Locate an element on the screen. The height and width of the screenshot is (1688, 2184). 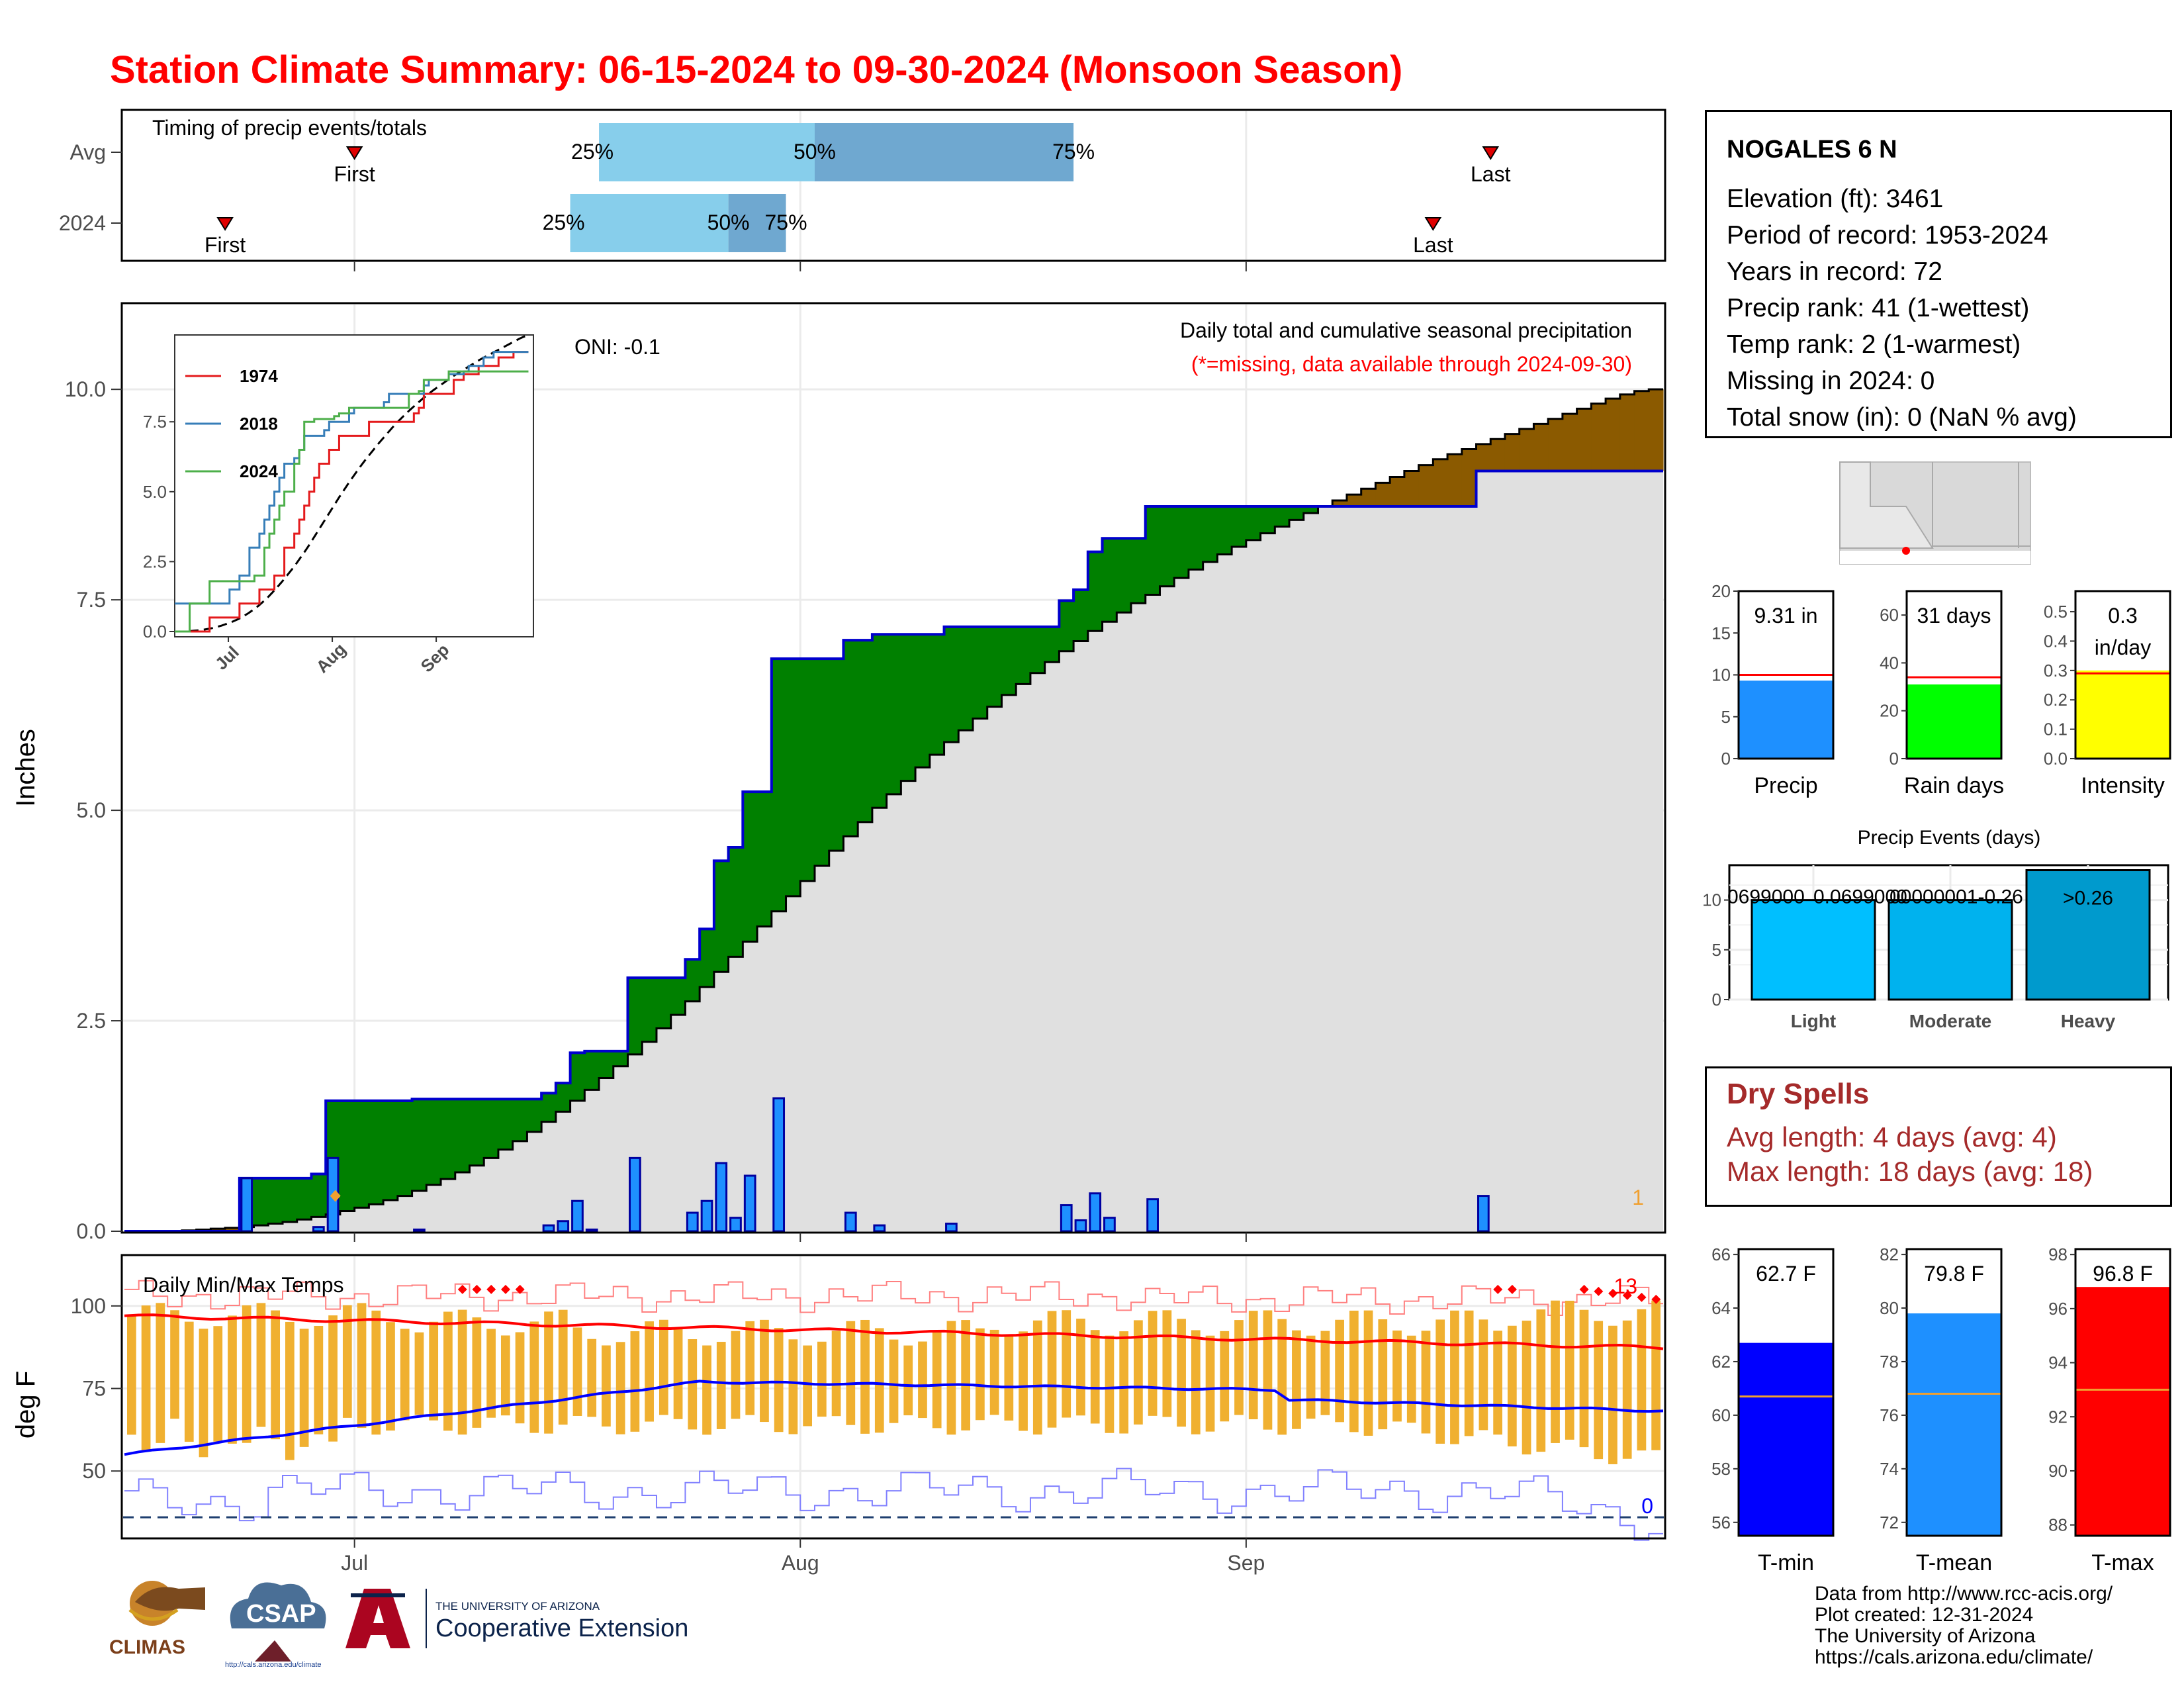
events-bar-label: 00000001-0.26 is located at coordinates (1956, 897).